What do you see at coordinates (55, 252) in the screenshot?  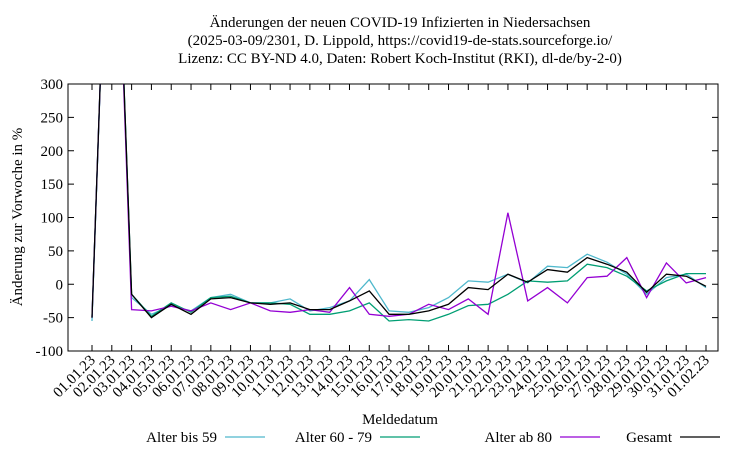 I see `y-tick-label: 50` at bounding box center [55, 252].